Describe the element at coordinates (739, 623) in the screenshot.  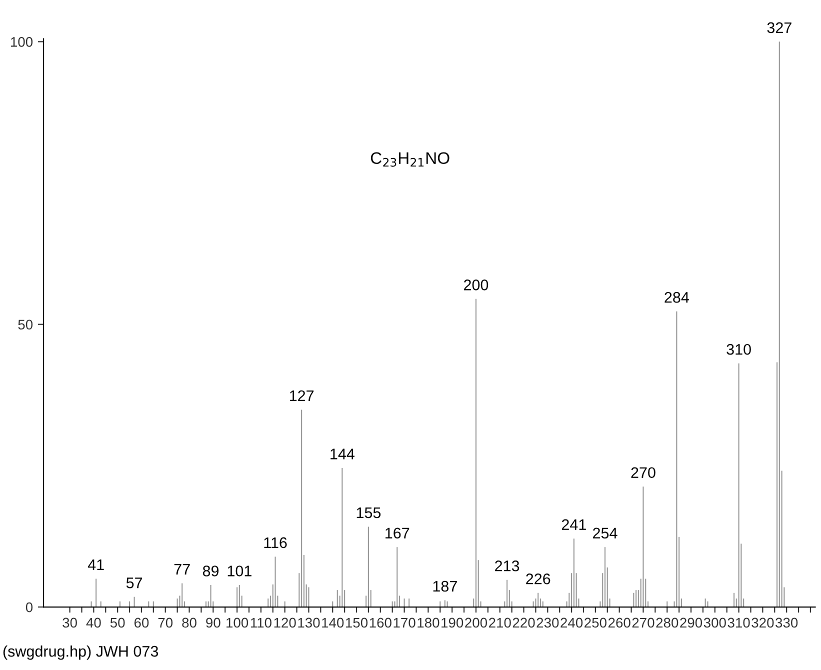
I see `x-tick-label: 310` at that location.